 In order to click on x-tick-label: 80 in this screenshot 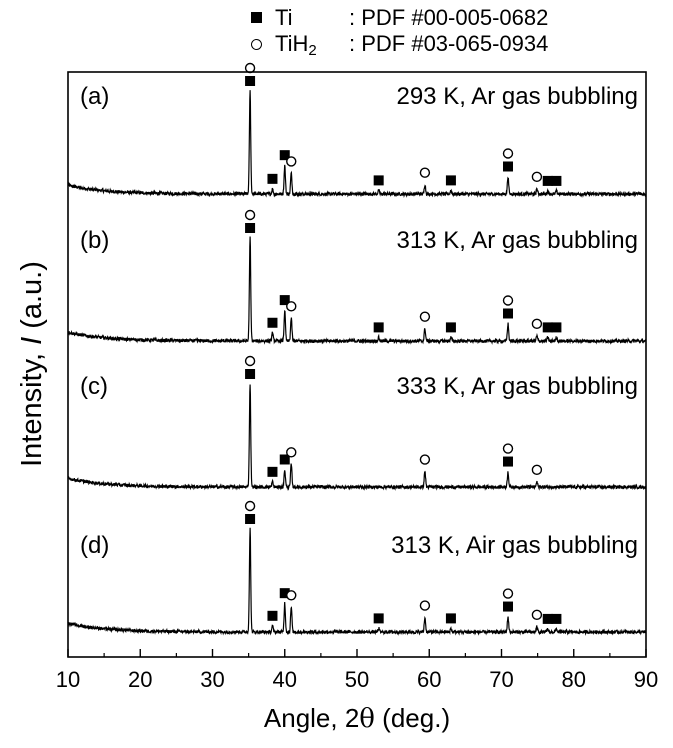, I will do `click(574, 679)`.